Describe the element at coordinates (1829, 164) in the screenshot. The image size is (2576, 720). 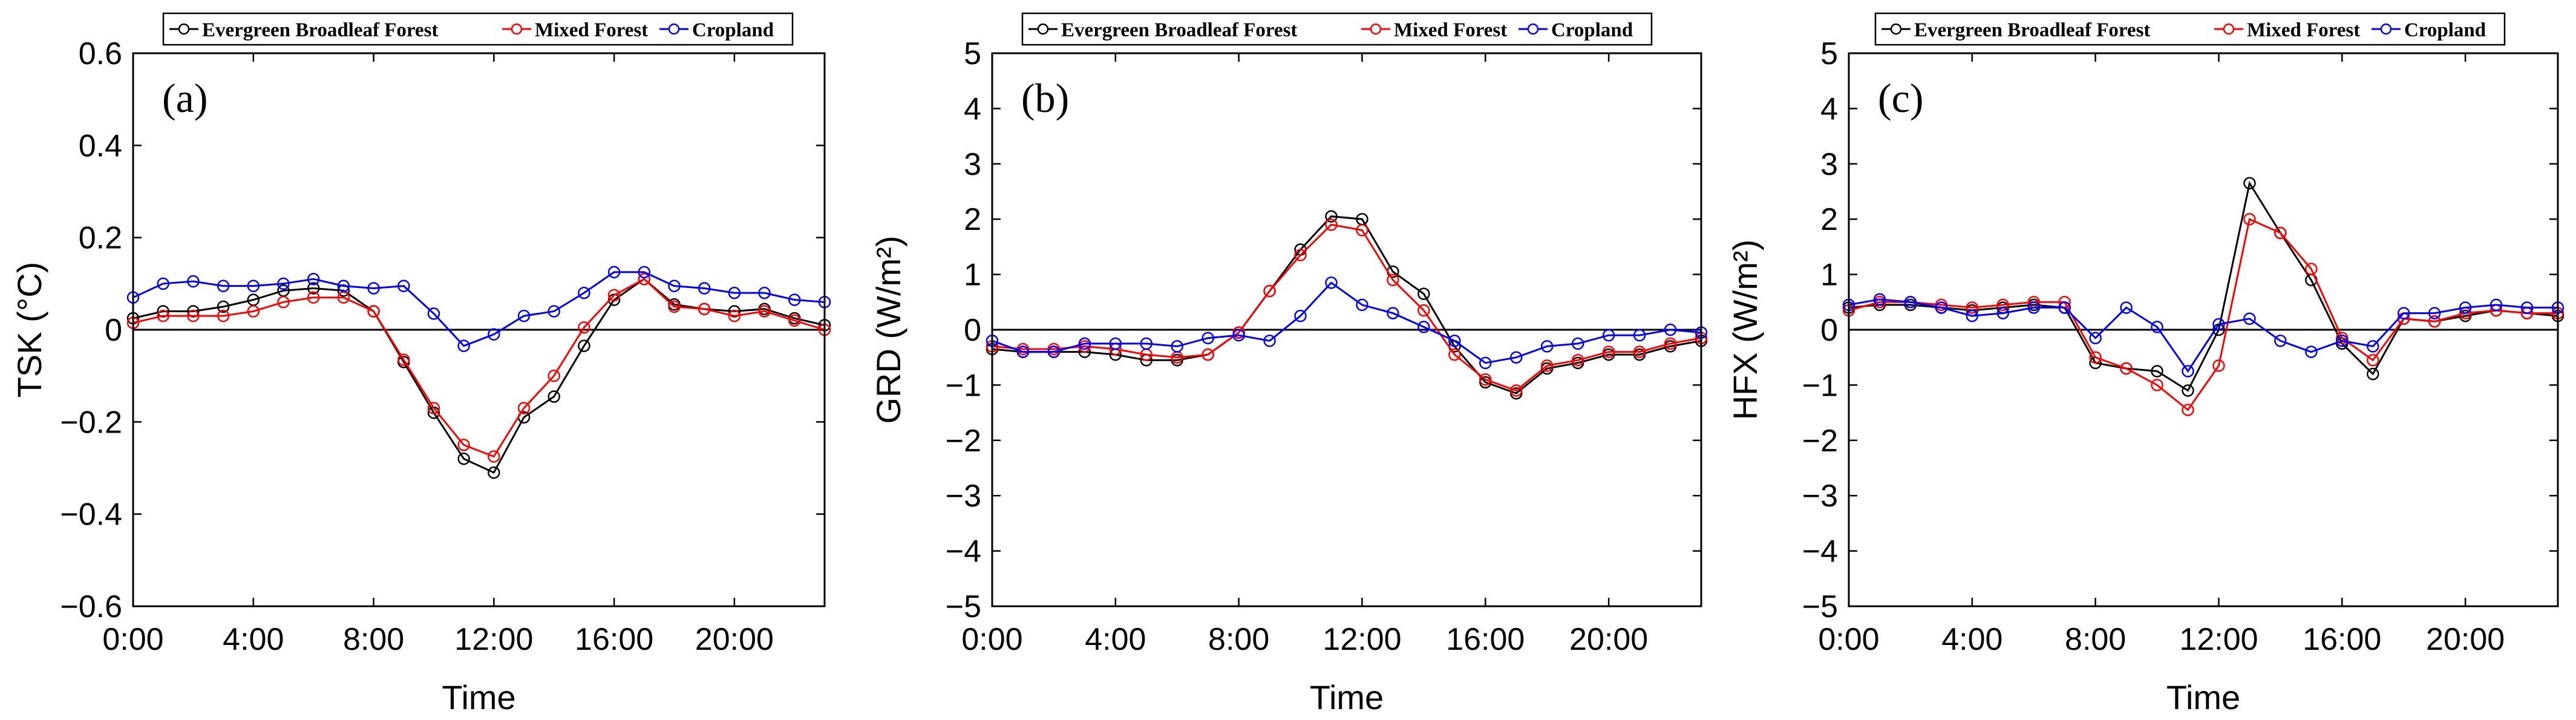
I see `y-tick-label: 3` at that location.